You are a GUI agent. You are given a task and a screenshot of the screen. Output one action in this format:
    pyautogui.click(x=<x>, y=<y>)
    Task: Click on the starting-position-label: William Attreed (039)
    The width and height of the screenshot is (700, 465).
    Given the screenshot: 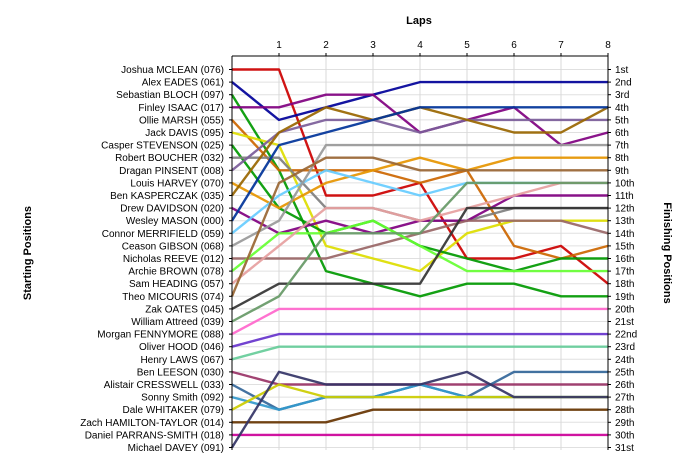 What is the action you would take?
    pyautogui.click(x=177, y=322)
    